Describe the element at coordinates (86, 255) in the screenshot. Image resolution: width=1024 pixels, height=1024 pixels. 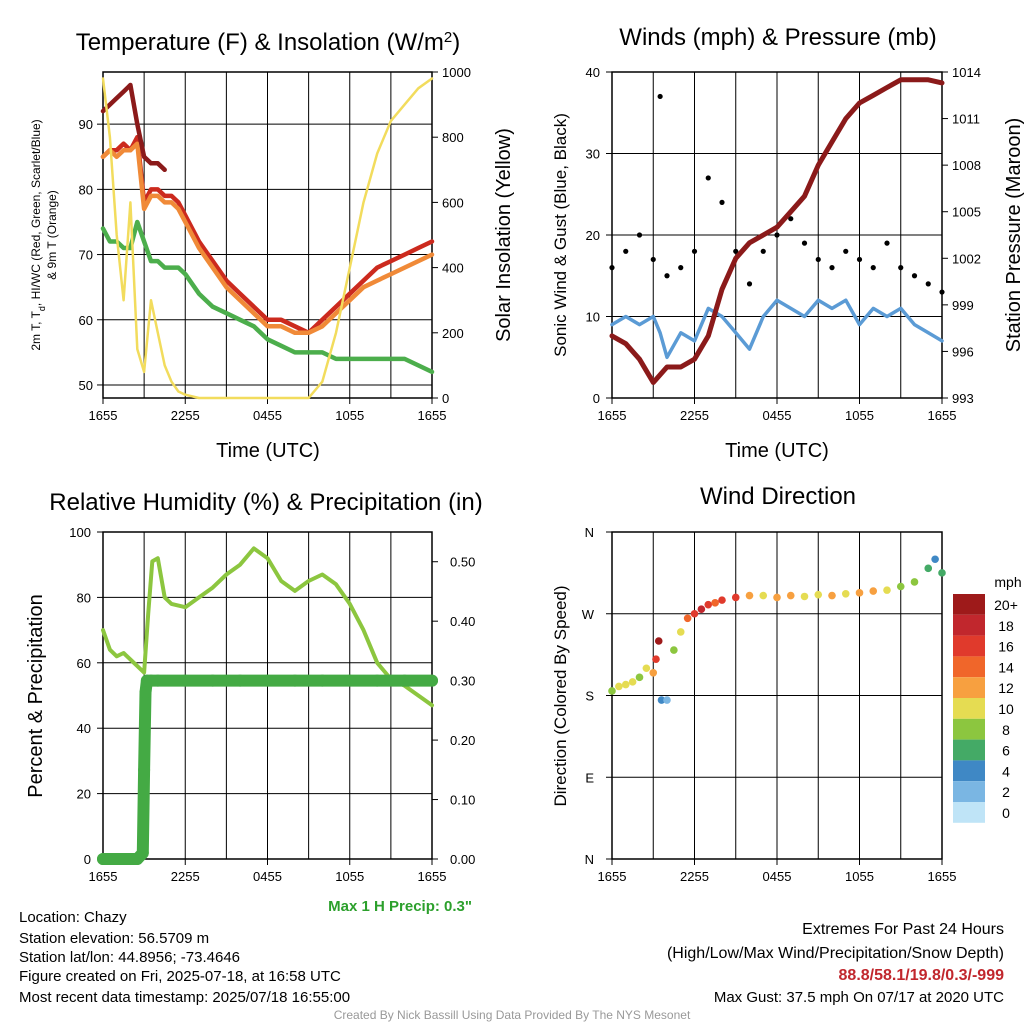
I see `temp-ytick-label: 70` at that location.